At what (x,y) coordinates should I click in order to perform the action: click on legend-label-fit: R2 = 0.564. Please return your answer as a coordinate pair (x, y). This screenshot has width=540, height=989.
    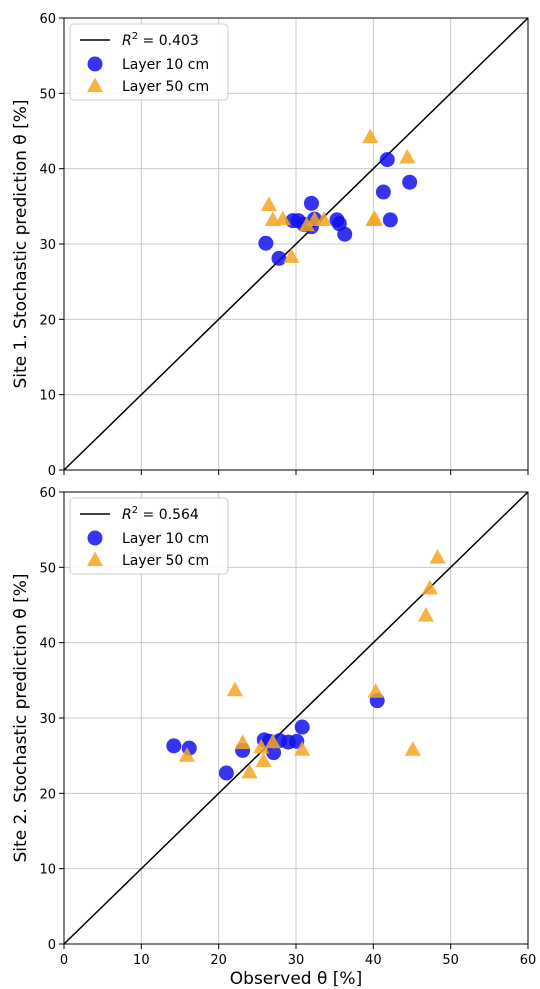
    Looking at the image, I should click on (160, 514).